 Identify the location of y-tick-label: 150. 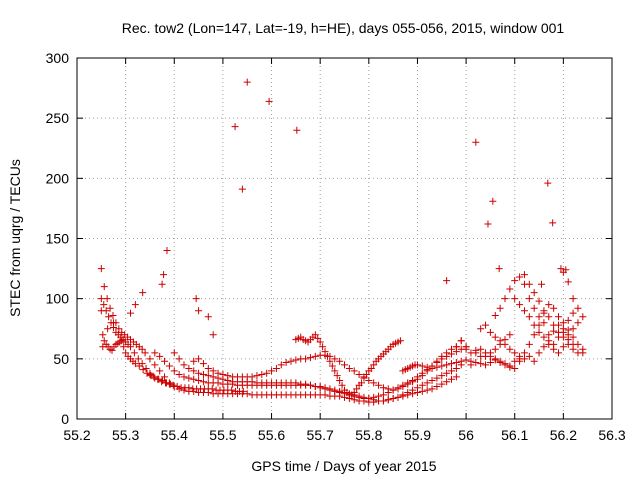
(58, 239).